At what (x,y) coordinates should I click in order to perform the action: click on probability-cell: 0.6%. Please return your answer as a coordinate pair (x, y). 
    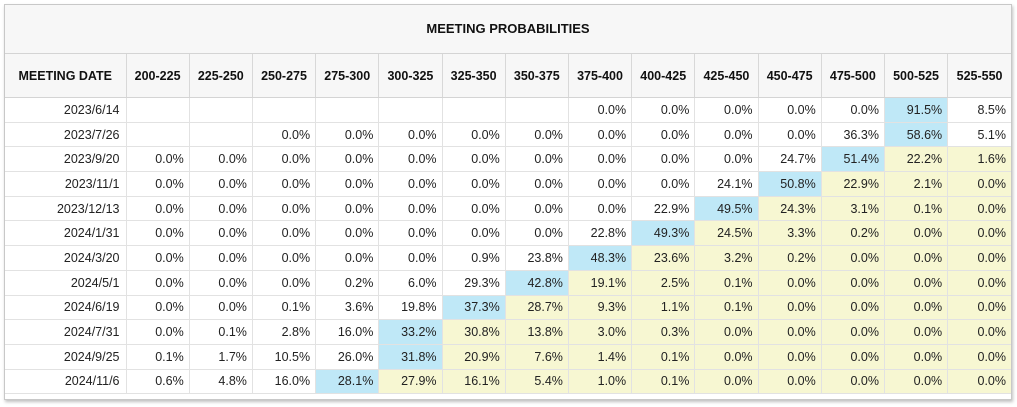
    Looking at the image, I should click on (158, 382).